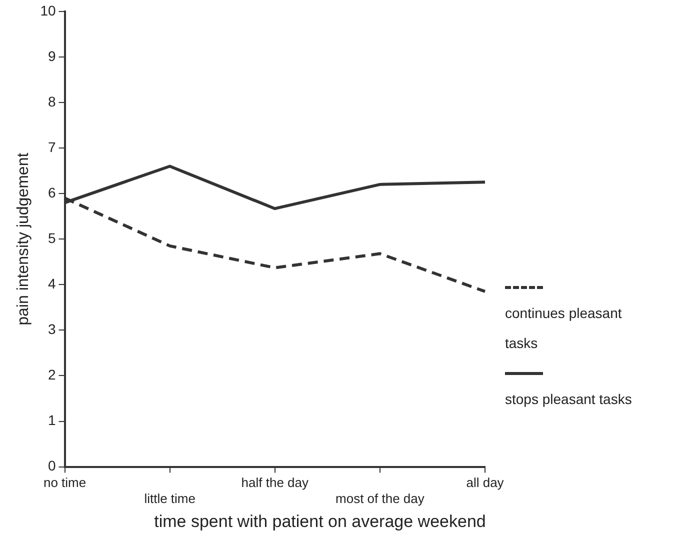 This screenshot has height=544, width=675. What do you see at coordinates (564, 328) in the screenshot?
I see `series-label: continues pleasant tasks` at bounding box center [564, 328].